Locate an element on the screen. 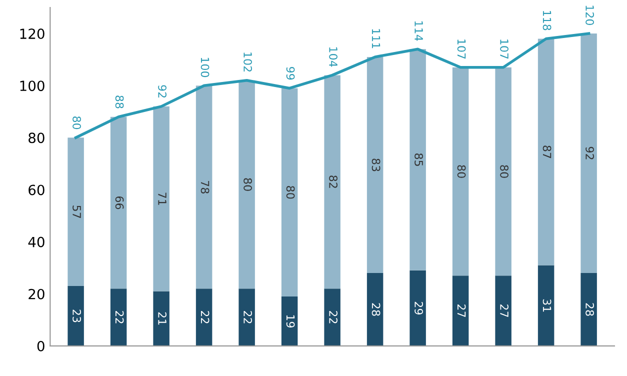 This screenshot has width=627, height=376. data-label: 100 is located at coordinates (205, 68).